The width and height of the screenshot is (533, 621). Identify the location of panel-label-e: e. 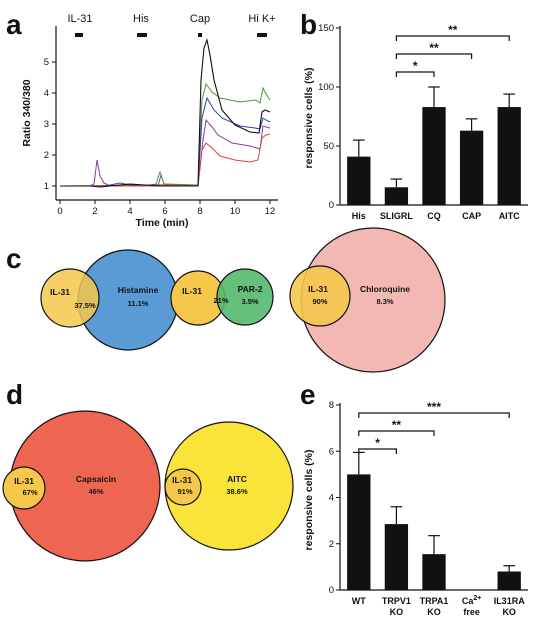
(308, 394).